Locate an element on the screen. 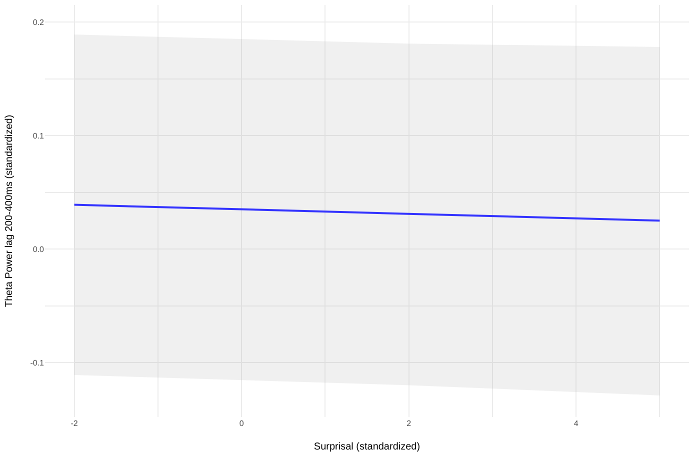 The width and height of the screenshot is (697, 455). x-tick-label: 0 is located at coordinates (241, 423).